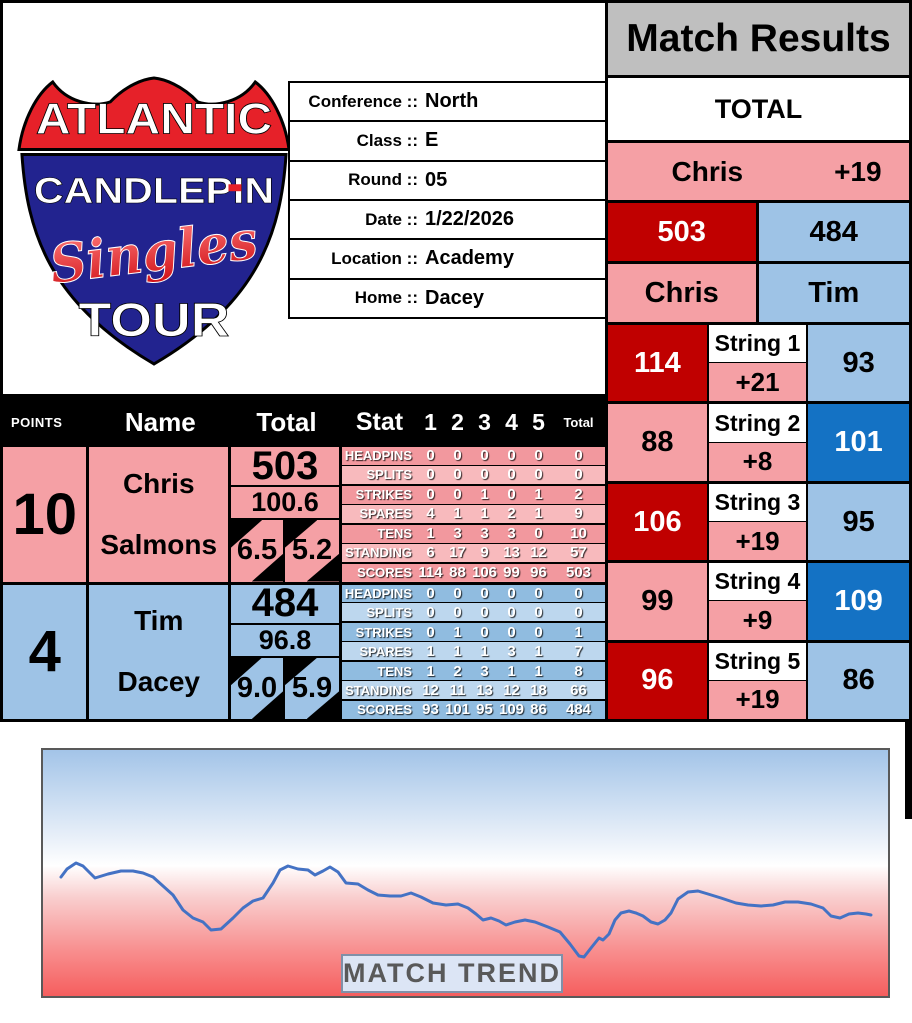 Image resolution: width=912 pixels, height=1023 pixels. Describe the element at coordinates (384, 572) in the screenshot. I see `stat-label: SCORES` at that location.